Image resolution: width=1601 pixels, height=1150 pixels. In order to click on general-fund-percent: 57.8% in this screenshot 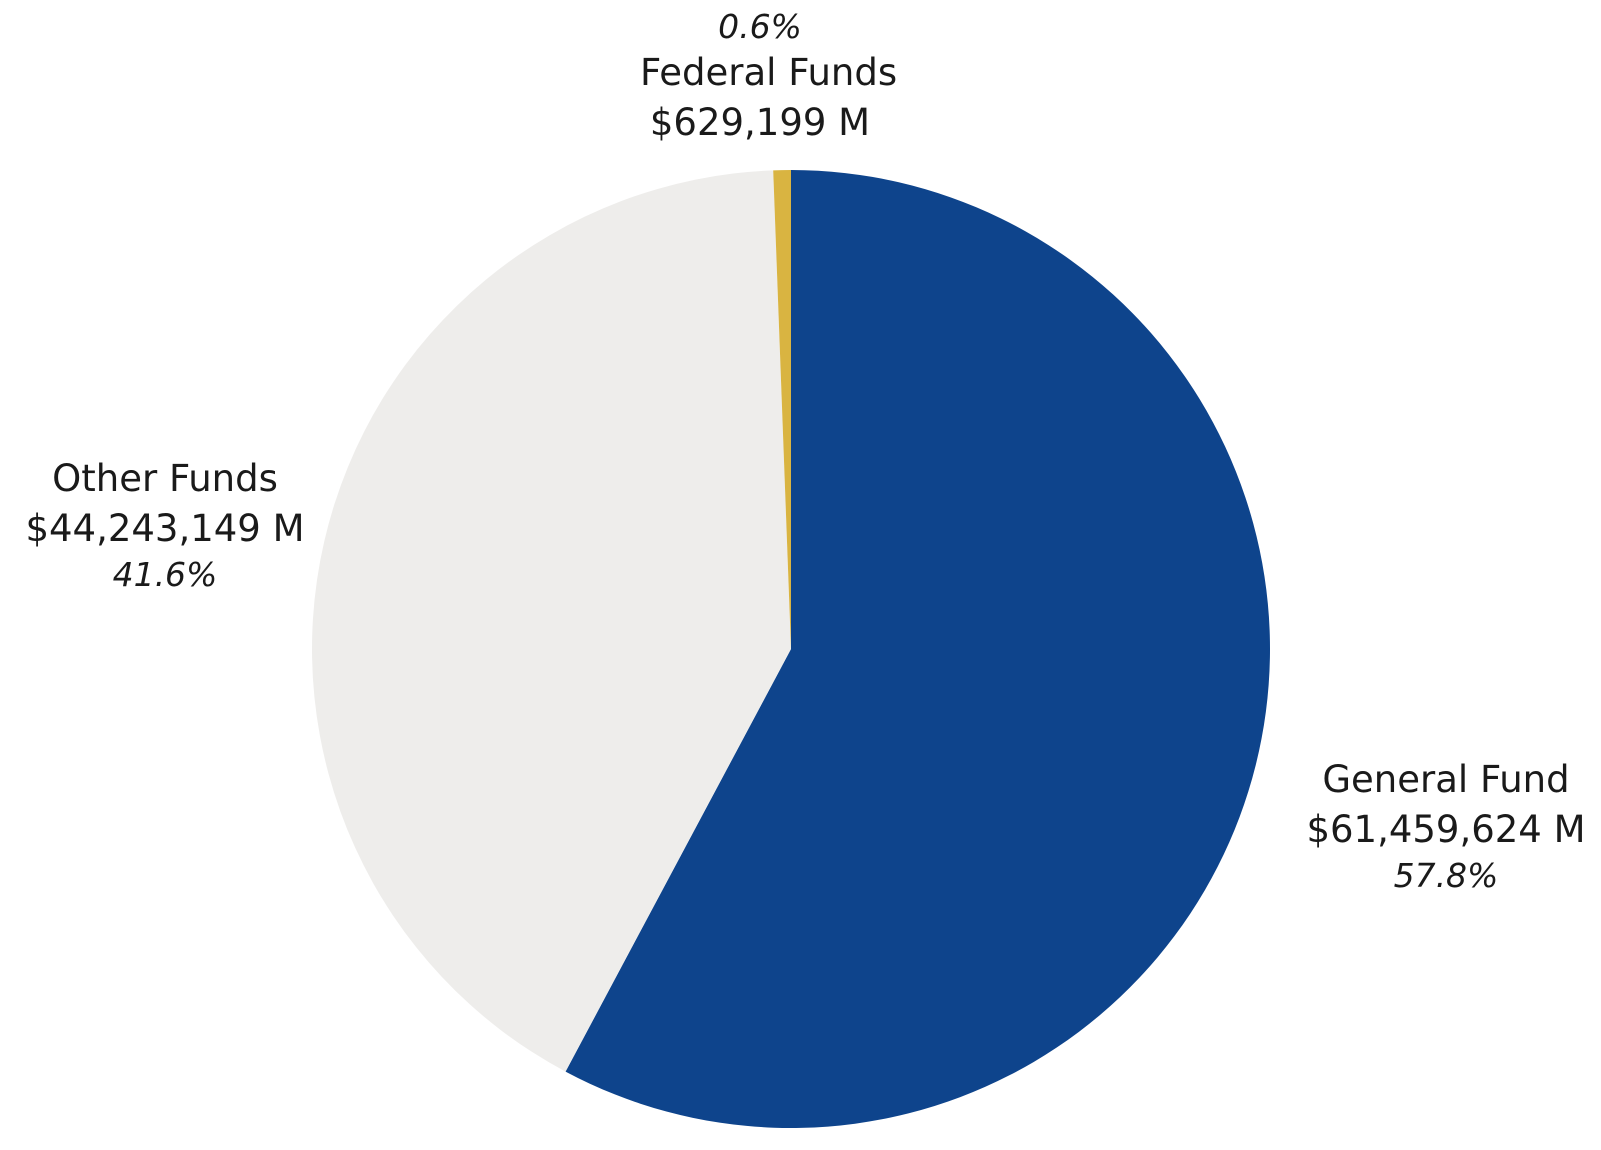, I will do `click(1446, 875)`.